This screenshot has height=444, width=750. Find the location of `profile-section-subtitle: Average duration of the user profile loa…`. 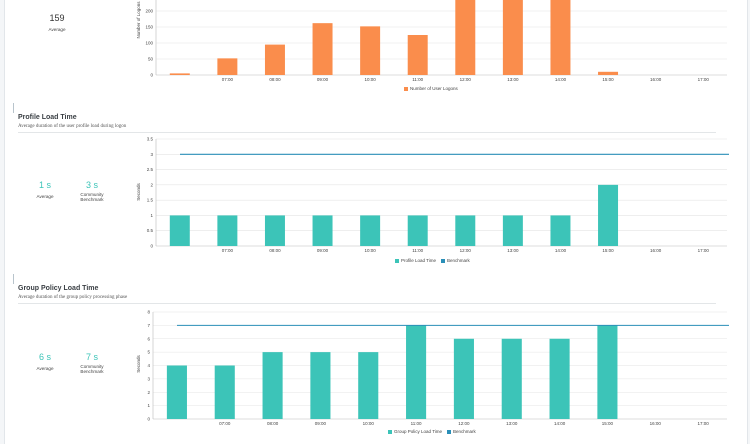

profile-section-subtitle: Average duration of the user profile loa… is located at coordinates (72, 126).